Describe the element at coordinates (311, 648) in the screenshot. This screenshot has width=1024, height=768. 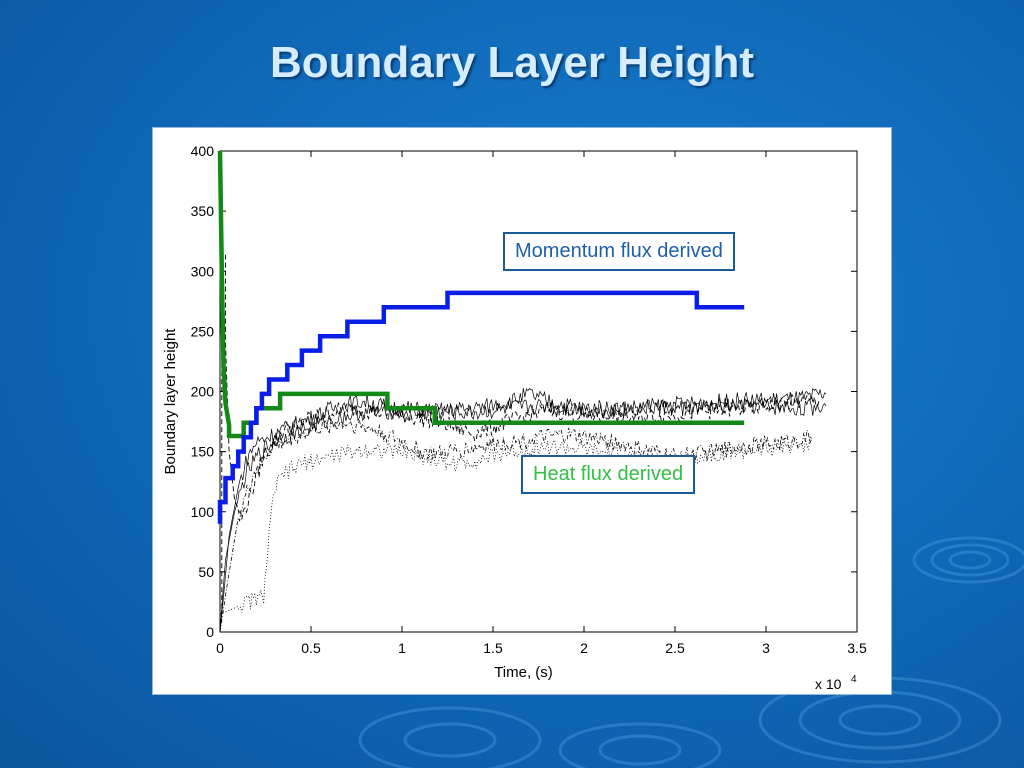
I see `x-tick-label: 0.5` at that location.